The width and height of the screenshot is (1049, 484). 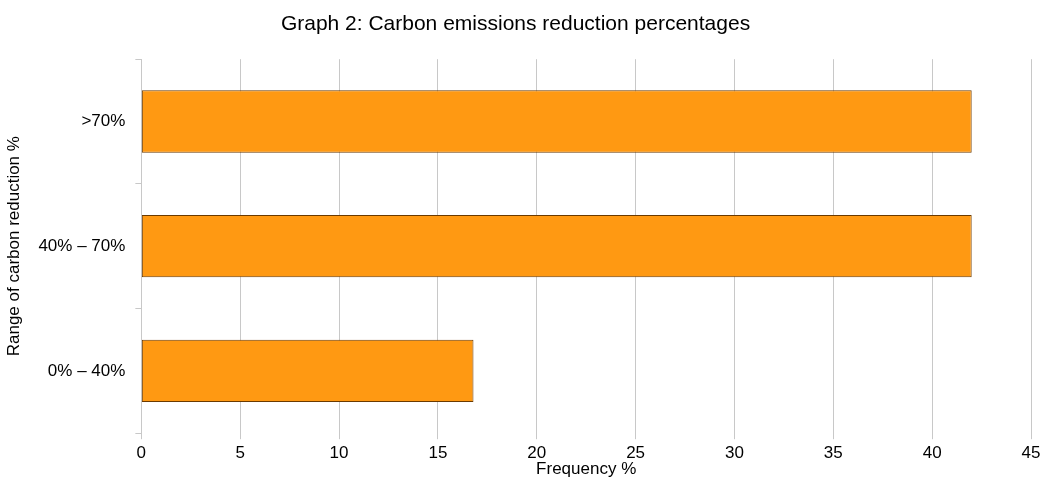 What do you see at coordinates (13, 246) in the screenshot?
I see `y-axis-title: Range of carbon reduction %` at bounding box center [13, 246].